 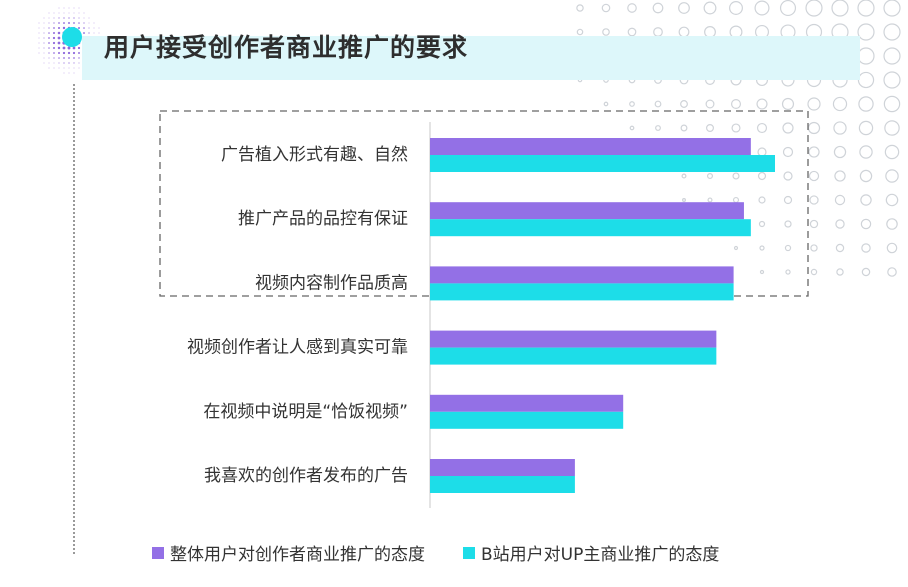 What do you see at coordinates (306, 476) in the screenshot?
I see `category-label: 我喜欢的创作者发布的广告` at bounding box center [306, 476].